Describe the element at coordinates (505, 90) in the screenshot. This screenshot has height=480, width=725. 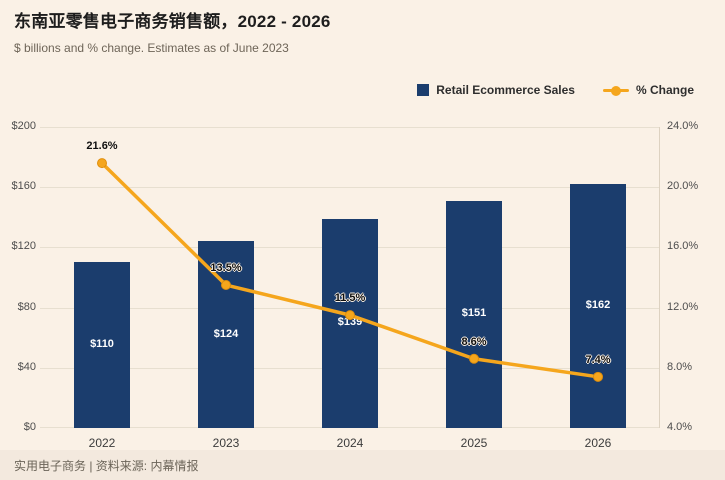
I see `legend-label: Retail Ecommerce Sales` at that location.